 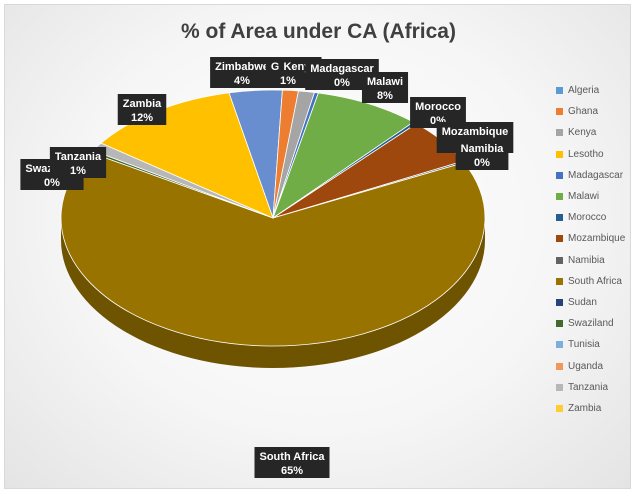 I want to click on legend-item: South Africa, so click(x=595, y=281).